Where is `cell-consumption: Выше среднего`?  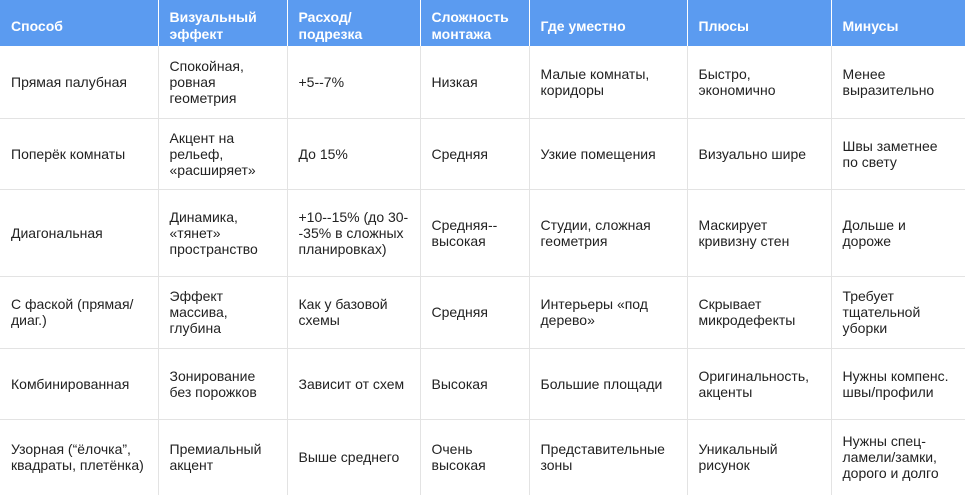
cell-consumption: Выше среднего is located at coordinates (354, 457).